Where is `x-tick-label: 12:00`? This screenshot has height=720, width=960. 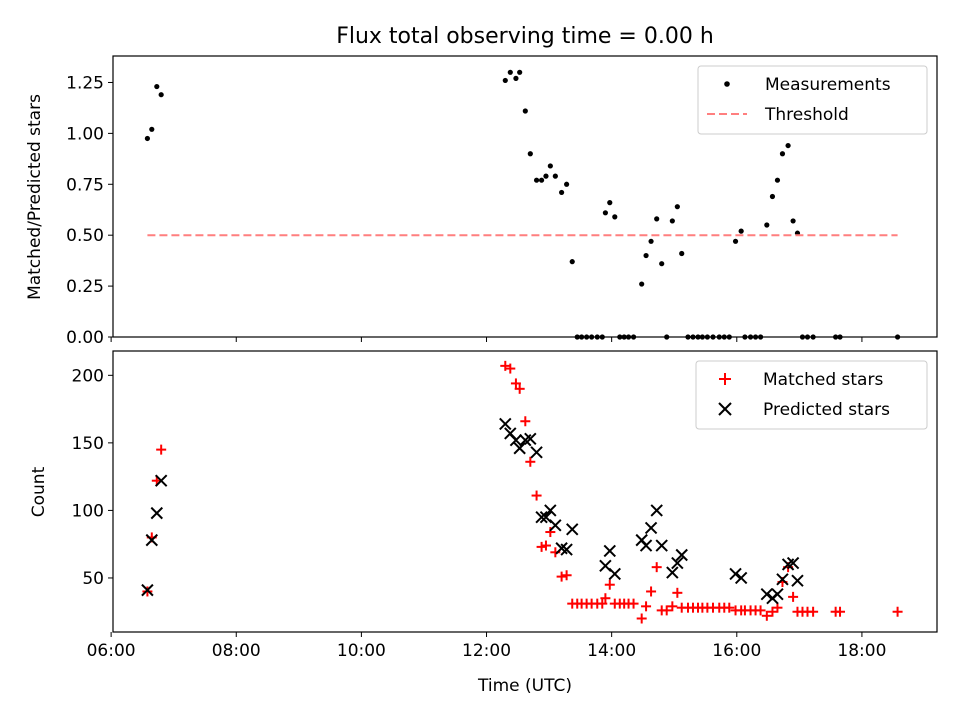
x-tick-label: 12:00 is located at coordinates (486, 651).